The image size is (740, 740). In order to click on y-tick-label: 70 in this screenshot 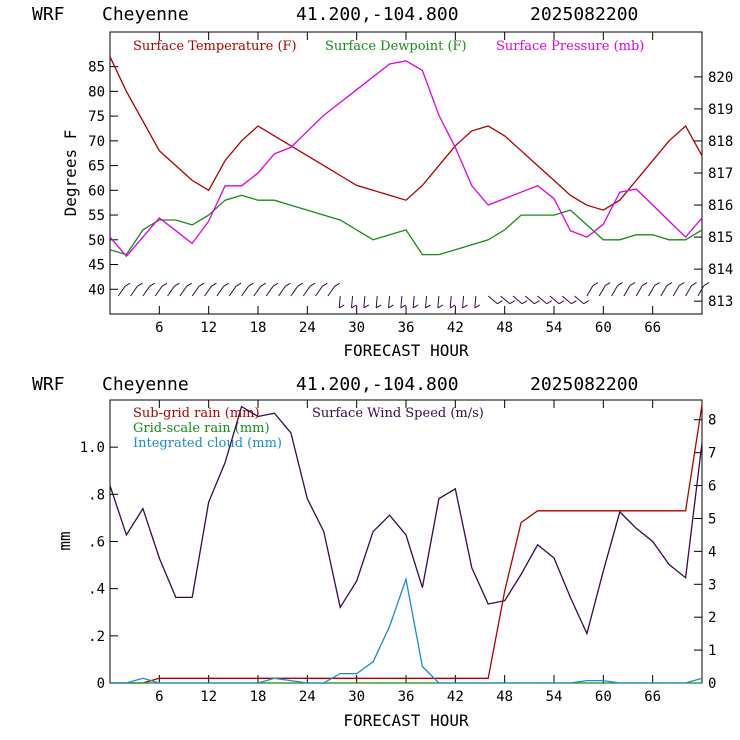, I will do `click(96, 142)`.